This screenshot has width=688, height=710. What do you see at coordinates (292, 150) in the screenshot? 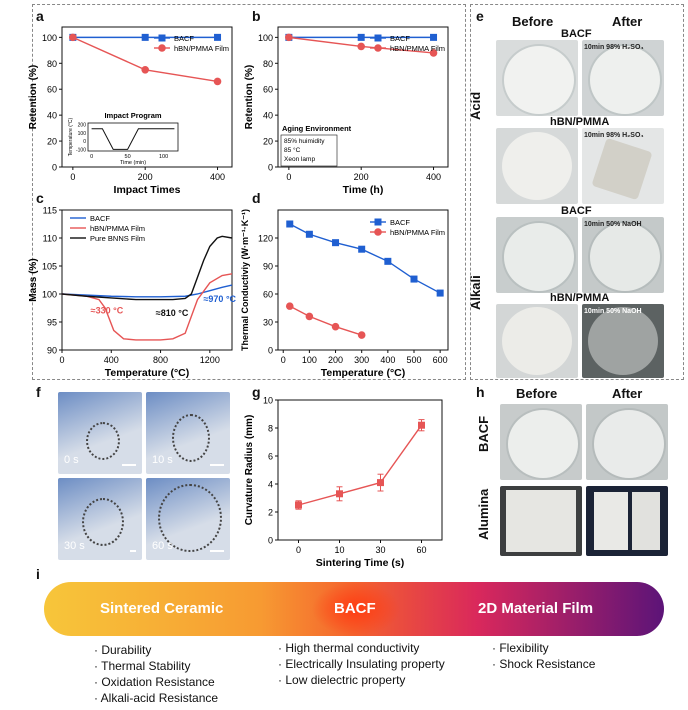
I see `aging-line: 85 °C` at bounding box center [292, 150].